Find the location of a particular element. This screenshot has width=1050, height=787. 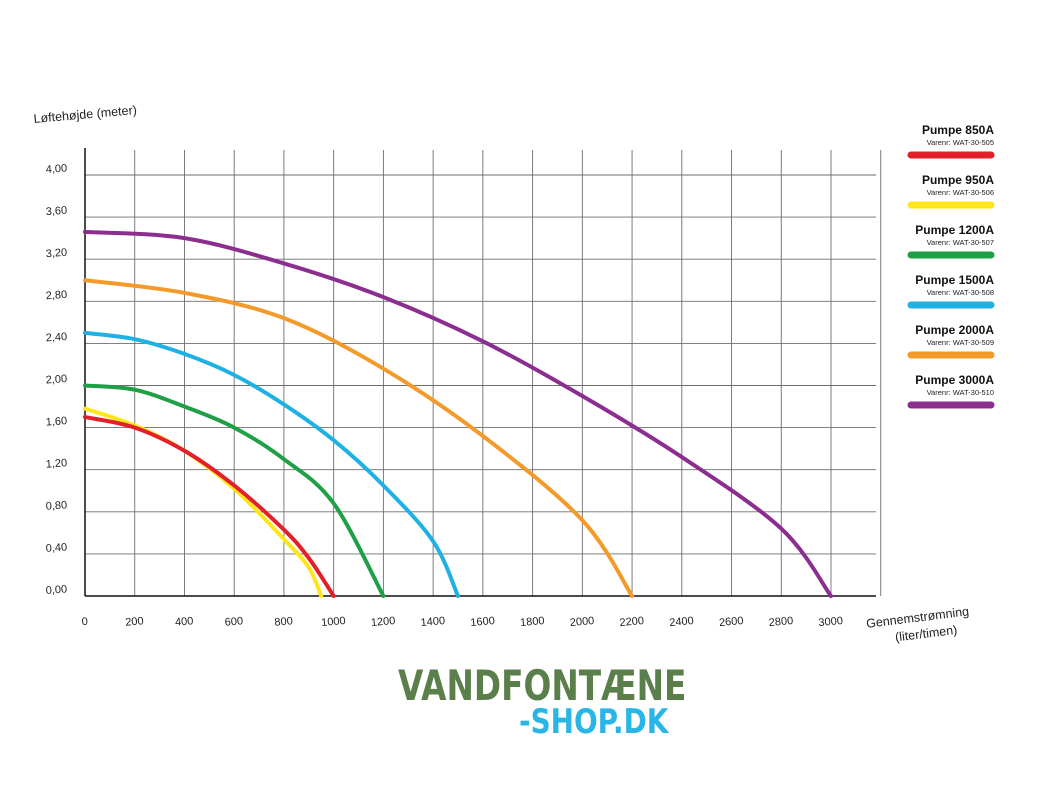

series-line-pumpe-950a is located at coordinates (203, 502).